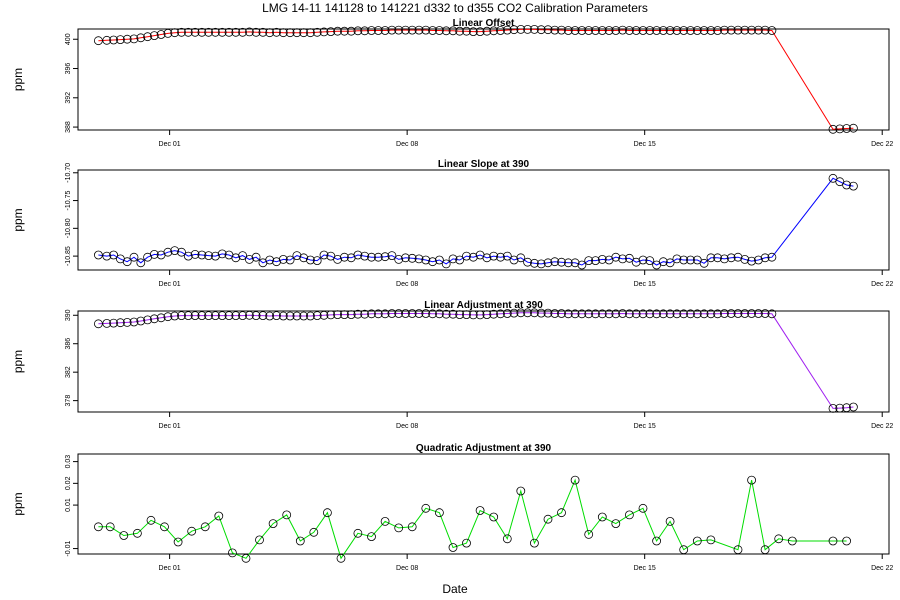 The height and width of the screenshot is (600, 900). I want to click on x-tick-label: Dec 08, so click(407, 426).